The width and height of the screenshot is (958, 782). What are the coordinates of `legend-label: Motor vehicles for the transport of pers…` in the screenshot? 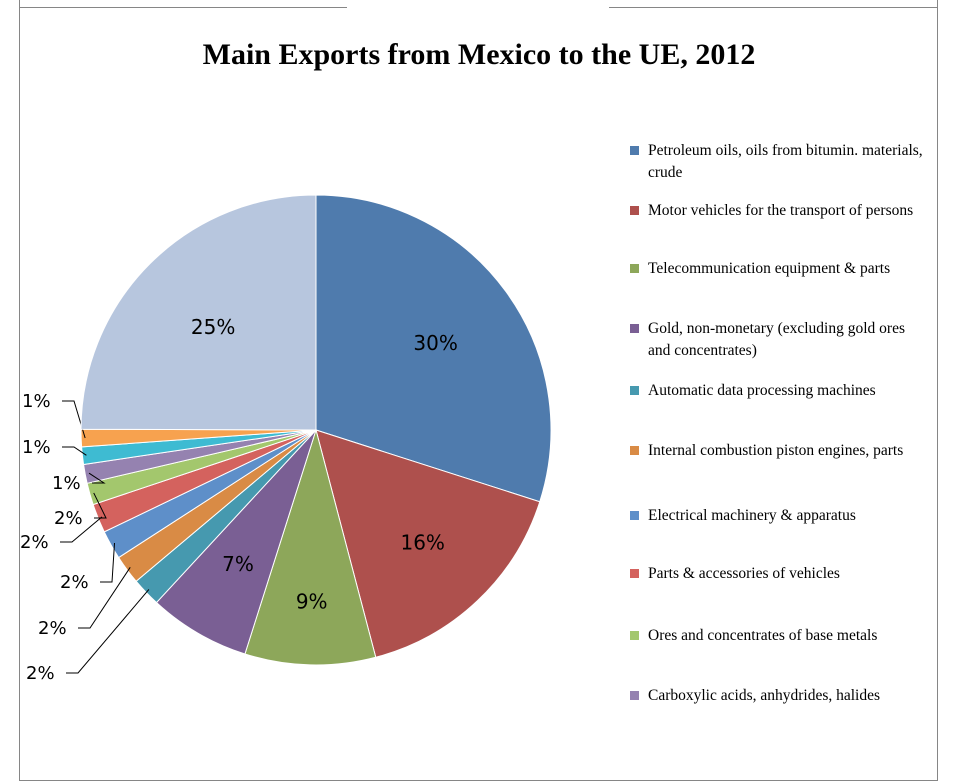 It's located at (781, 210).